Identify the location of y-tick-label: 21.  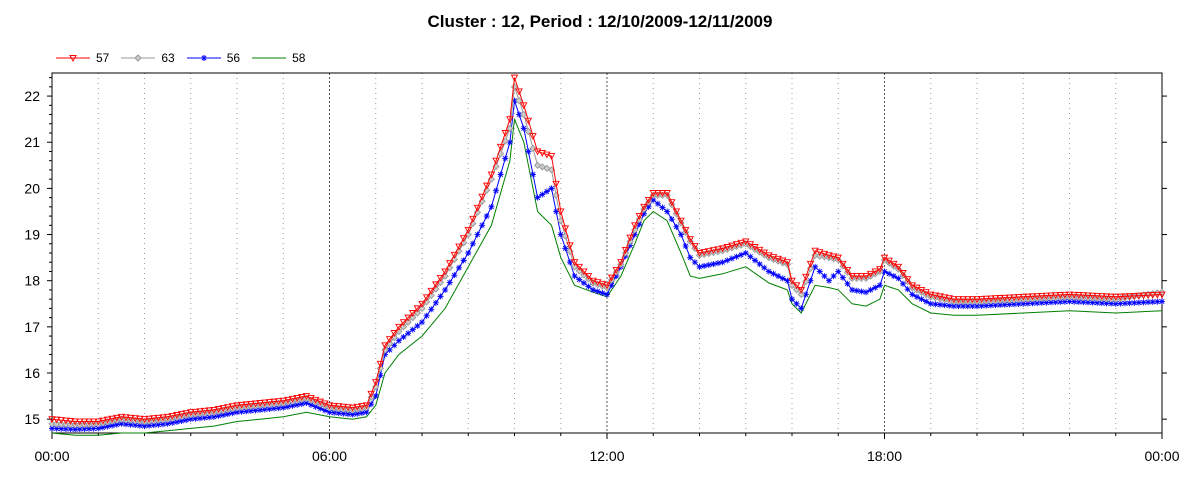
(32, 142).